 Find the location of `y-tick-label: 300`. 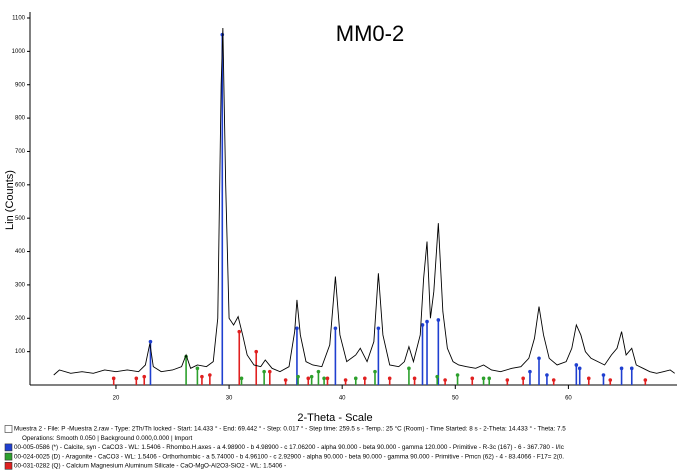

y-tick-label: 300 is located at coordinates (20, 285).